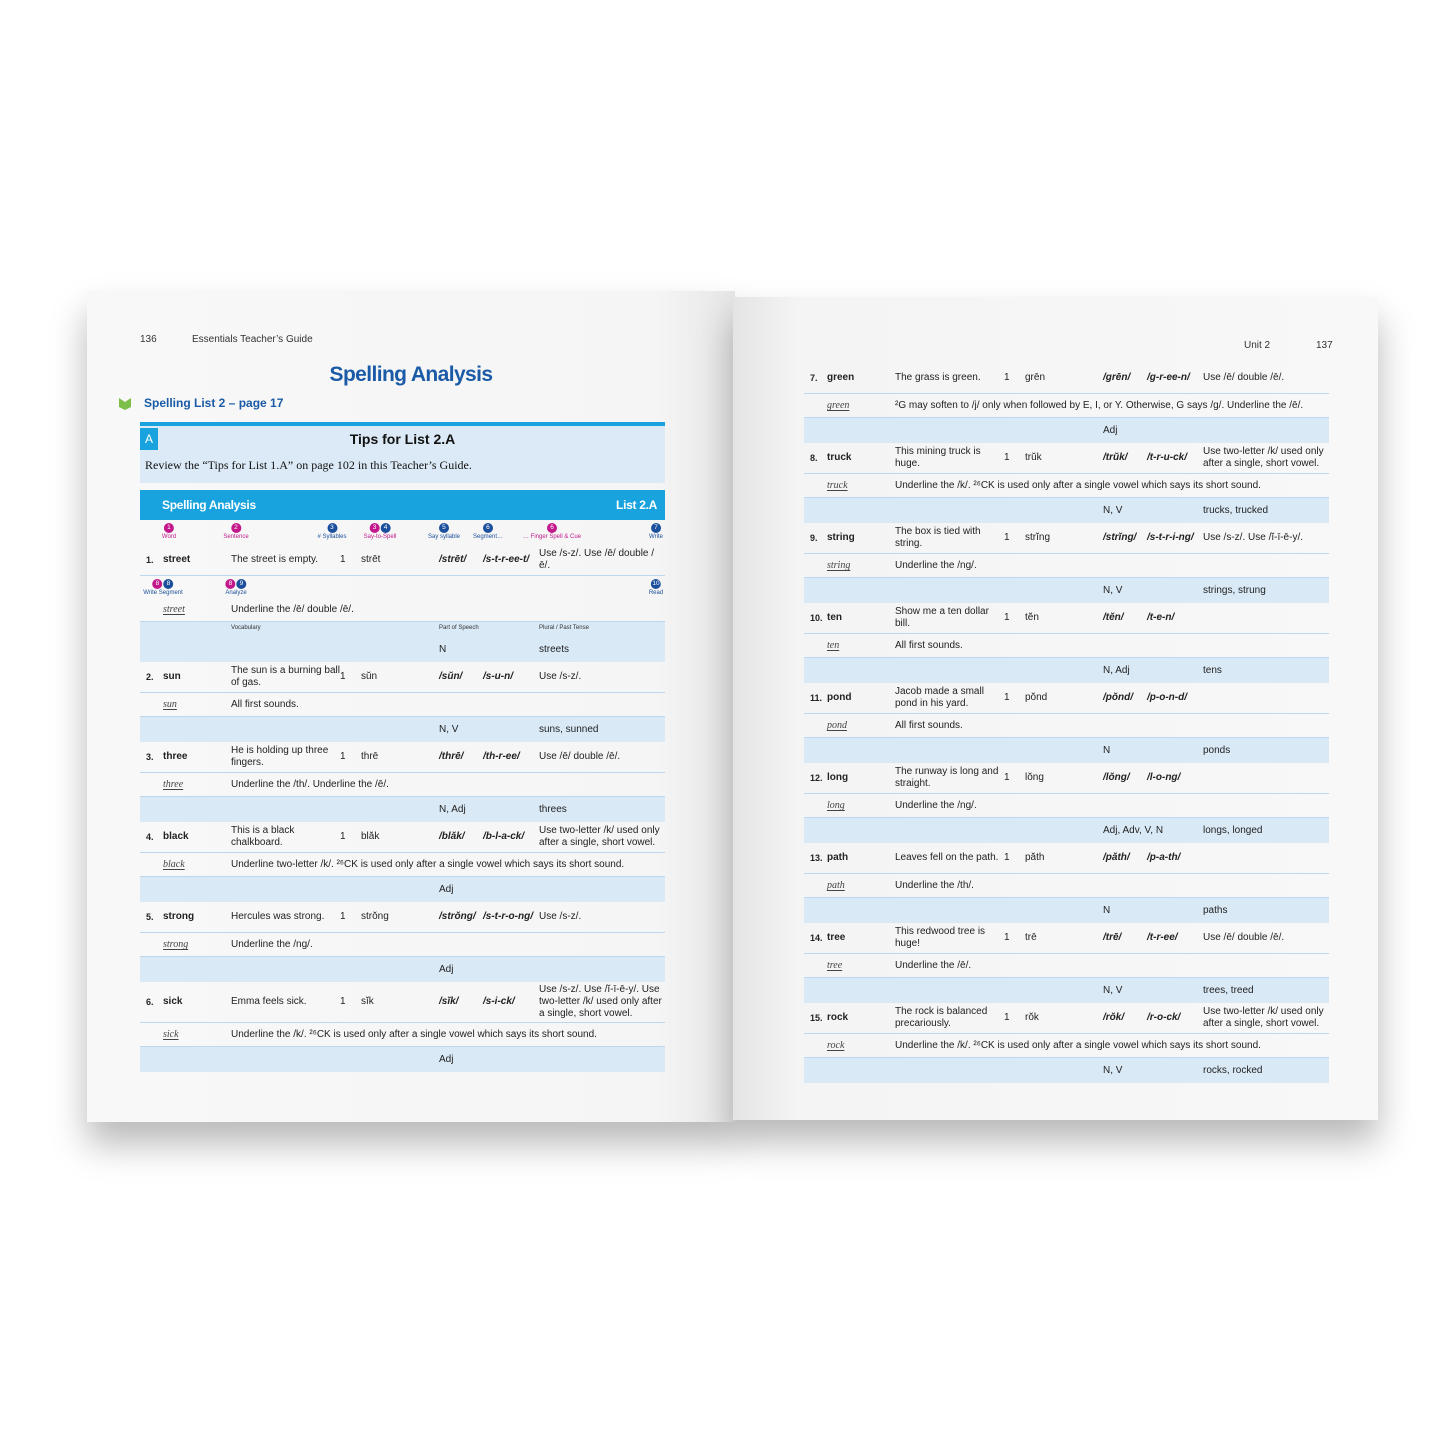 The height and width of the screenshot is (1445, 1445). I want to click on segment: /t-r-u-ck/, so click(1167, 457).